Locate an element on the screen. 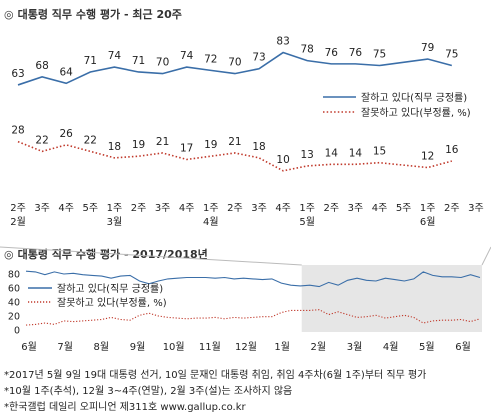  top-data-label-0-11: 83 is located at coordinates (282, 42).